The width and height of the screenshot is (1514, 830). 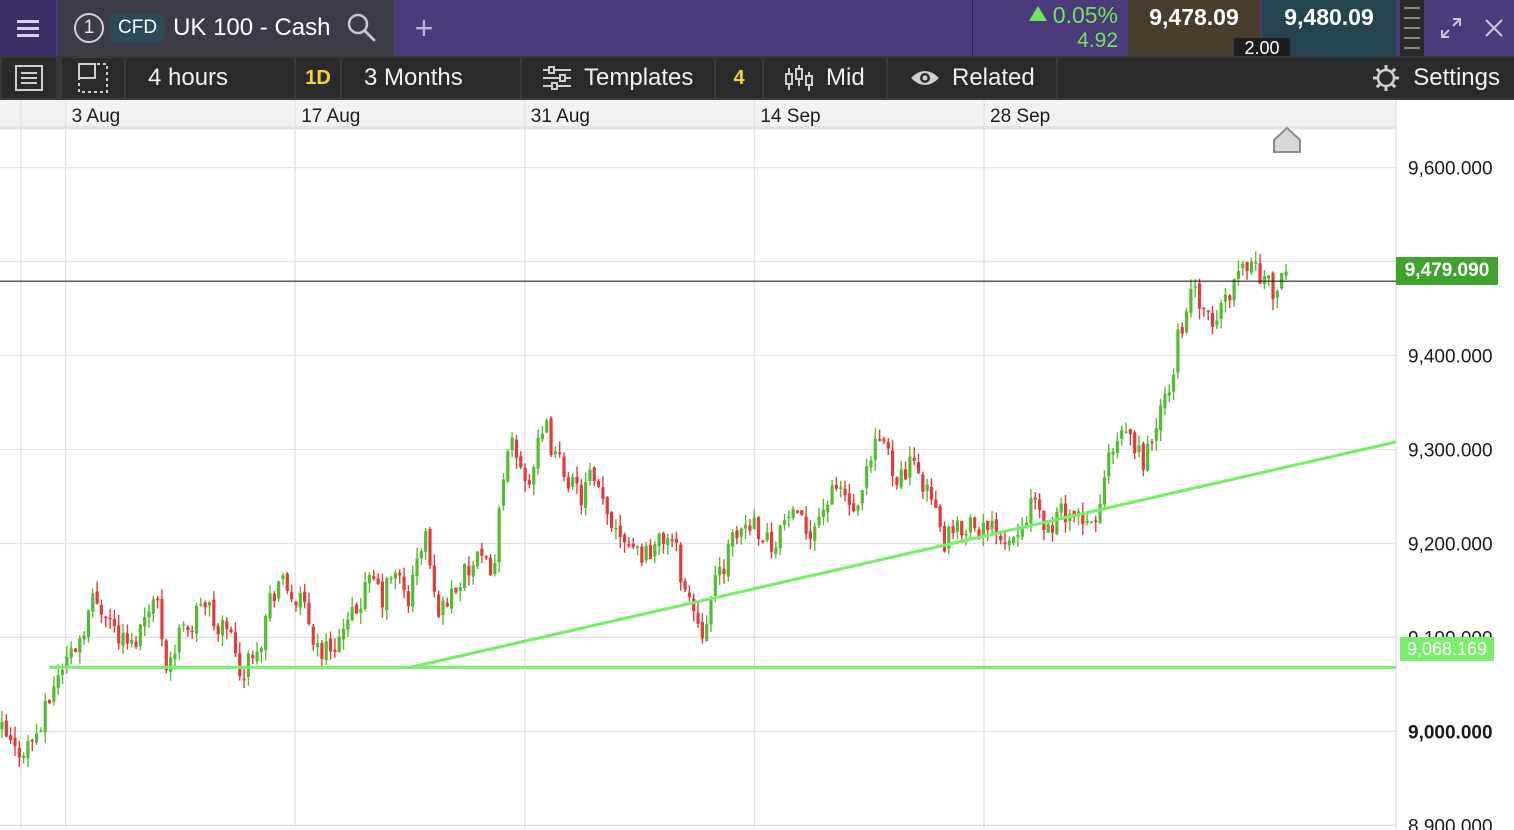 What do you see at coordinates (431, 78) in the screenshot?
I see `range-dropdown: 3 Months` at bounding box center [431, 78].